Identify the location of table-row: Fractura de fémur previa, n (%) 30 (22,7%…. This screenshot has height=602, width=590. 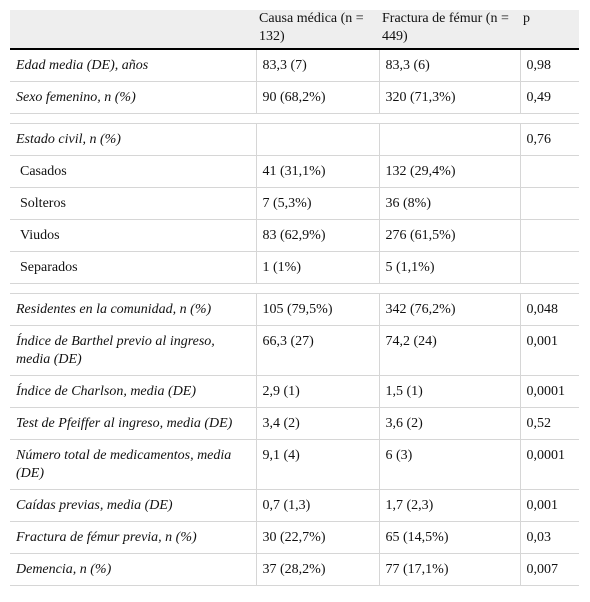
(294, 537).